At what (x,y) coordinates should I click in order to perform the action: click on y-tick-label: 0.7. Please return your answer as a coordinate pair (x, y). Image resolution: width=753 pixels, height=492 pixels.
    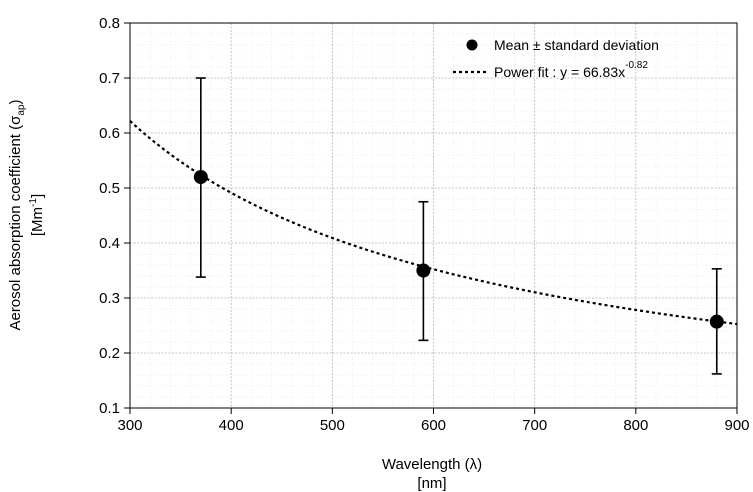
    Looking at the image, I should click on (109, 78).